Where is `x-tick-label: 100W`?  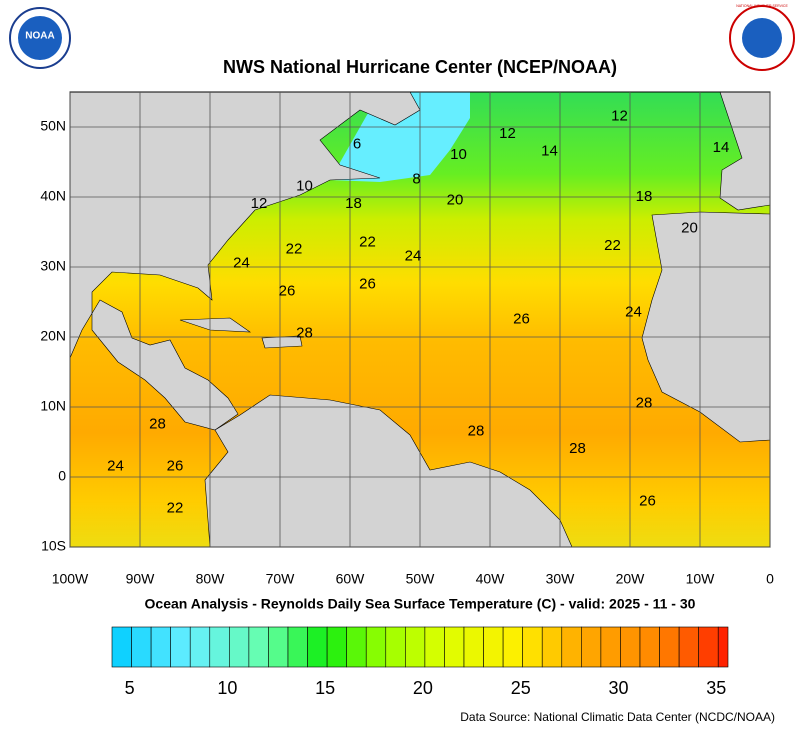
x-tick-label: 100W is located at coordinates (70, 579).